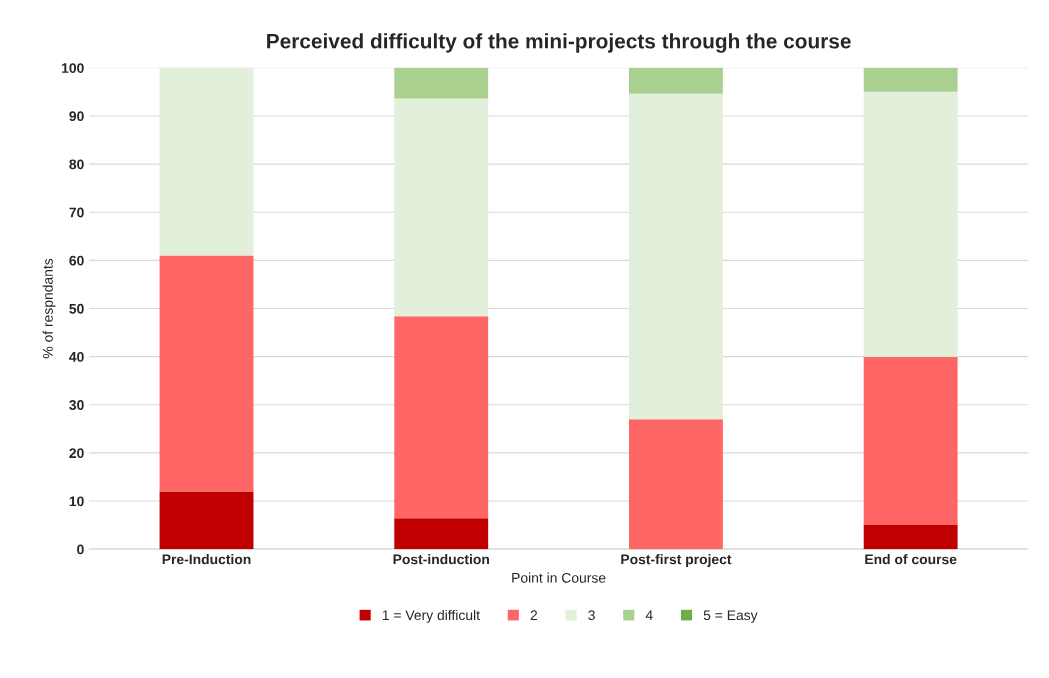 The height and width of the screenshot is (678, 1049). I want to click on legend-label: 2, so click(534, 615).